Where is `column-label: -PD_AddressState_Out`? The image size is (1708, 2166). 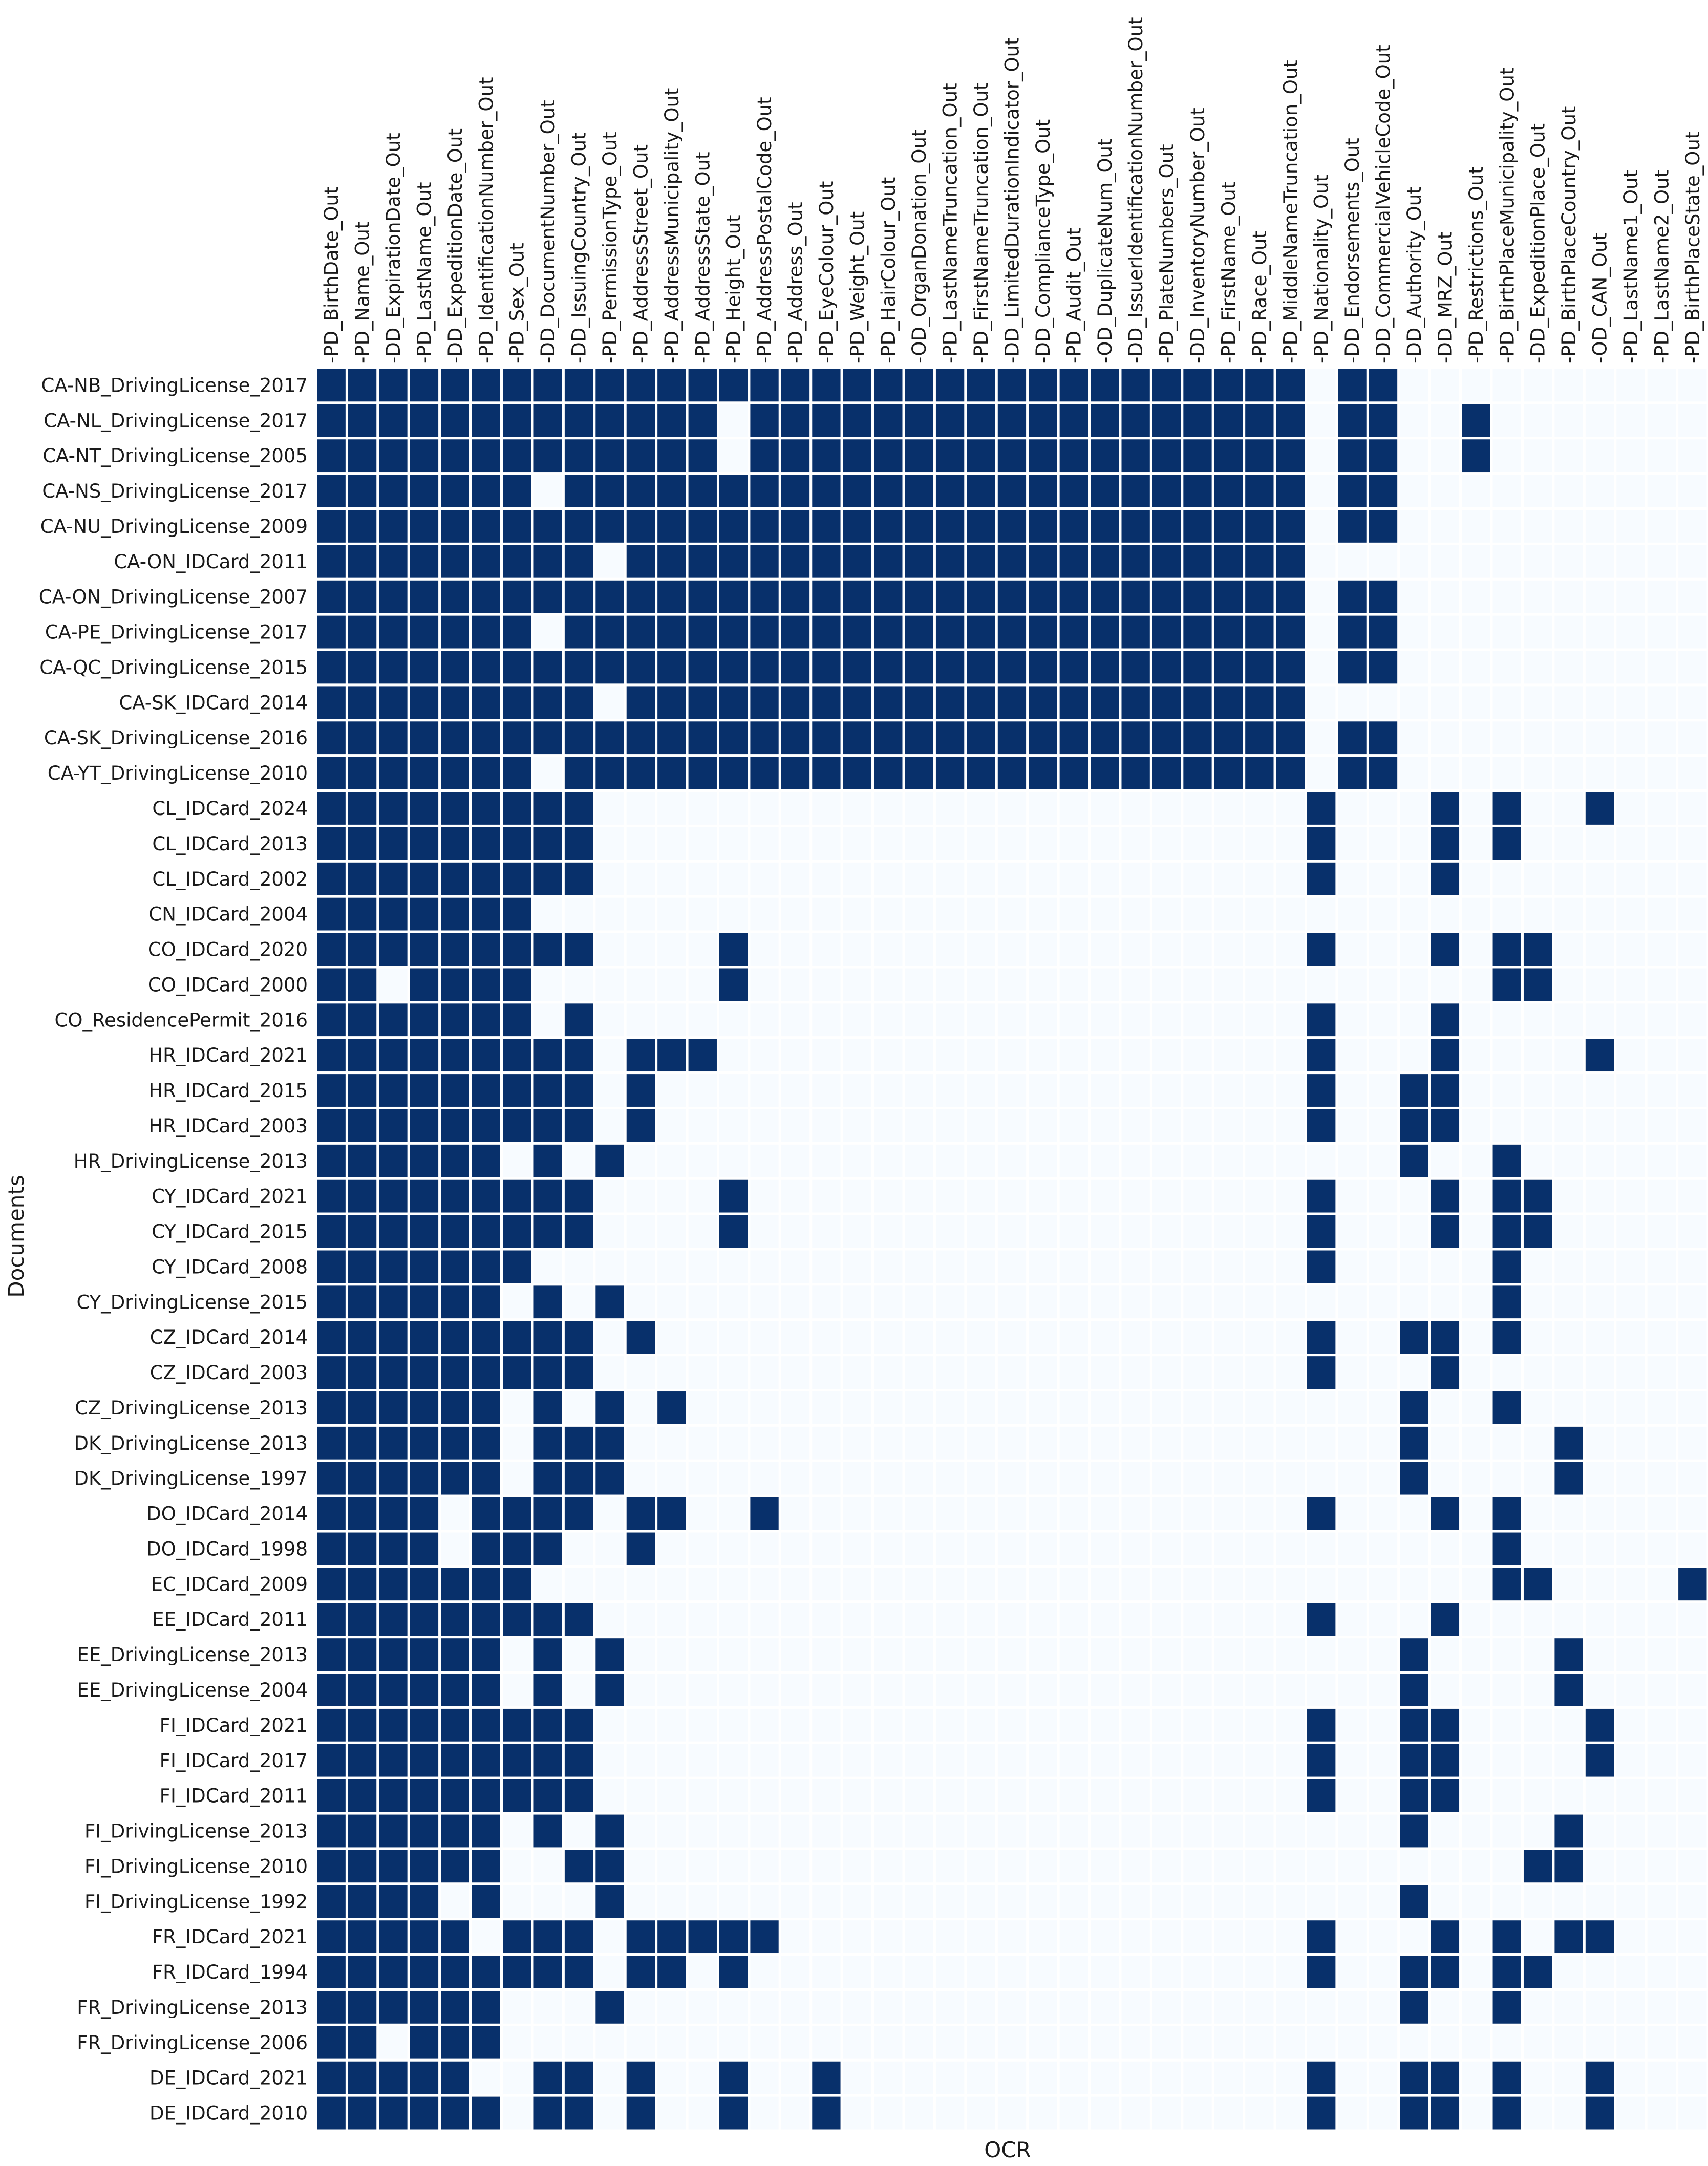
column-label: -PD_AddressState_Out is located at coordinates (703, 257).